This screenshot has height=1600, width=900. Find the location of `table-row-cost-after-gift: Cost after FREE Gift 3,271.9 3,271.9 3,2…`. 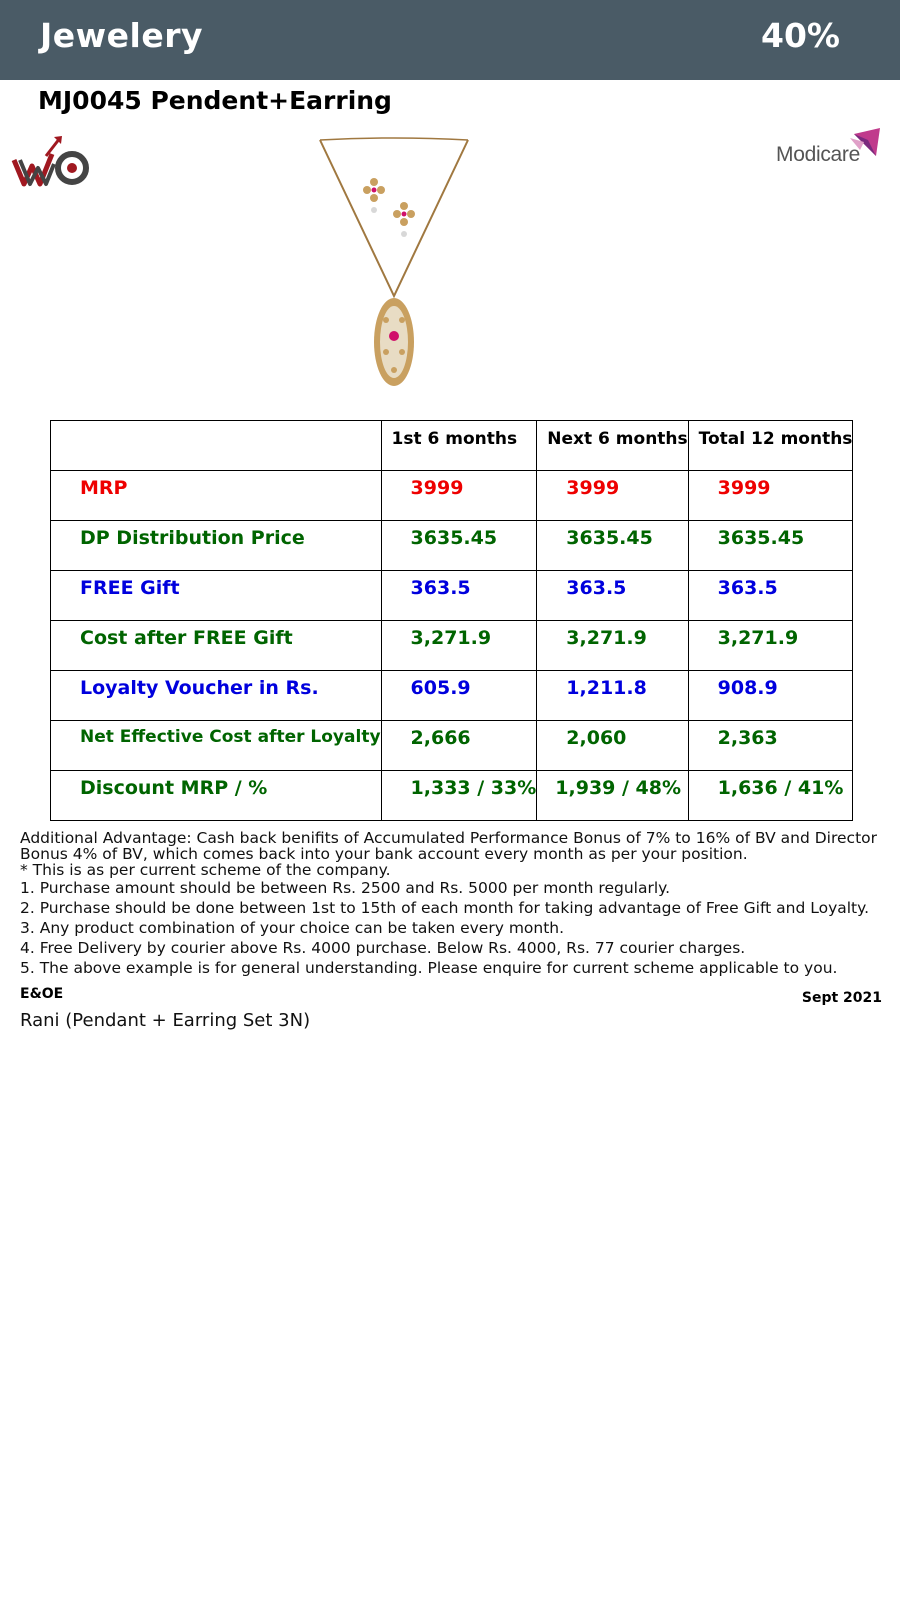

table-row-cost-after-gift: Cost after FREE Gift 3,271.9 3,271.9 3,2… is located at coordinates (452, 645).